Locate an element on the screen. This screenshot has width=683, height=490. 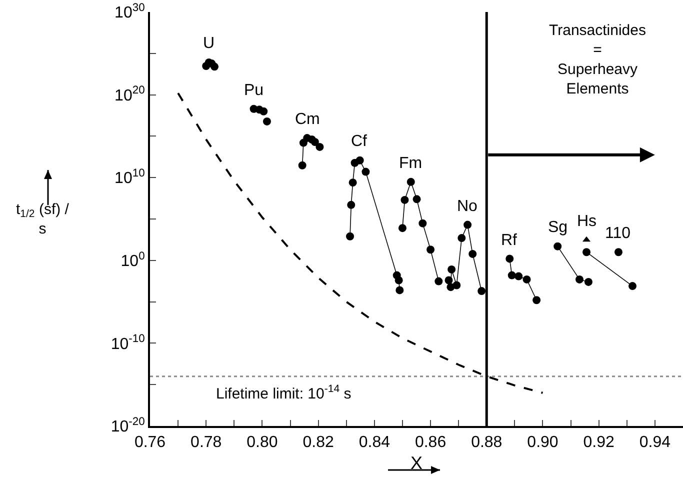
x-tick-label: 0.84 is located at coordinates (374, 443).